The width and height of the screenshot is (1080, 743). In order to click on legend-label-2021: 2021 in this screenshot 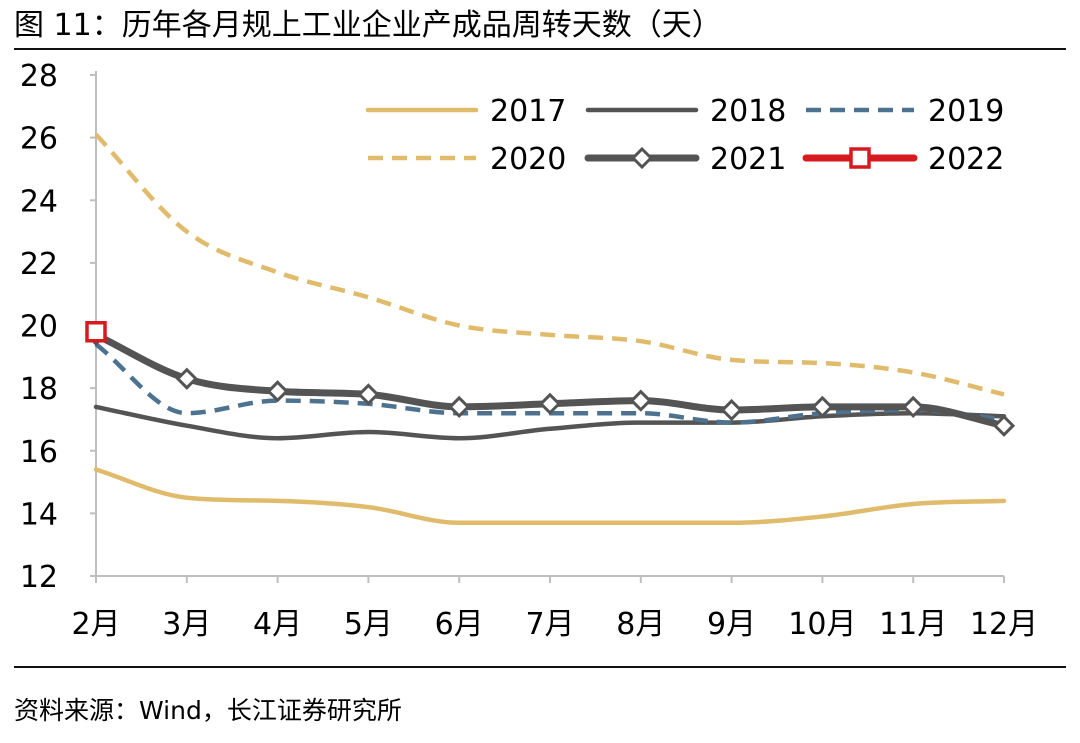, I will do `click(748, 159)`.